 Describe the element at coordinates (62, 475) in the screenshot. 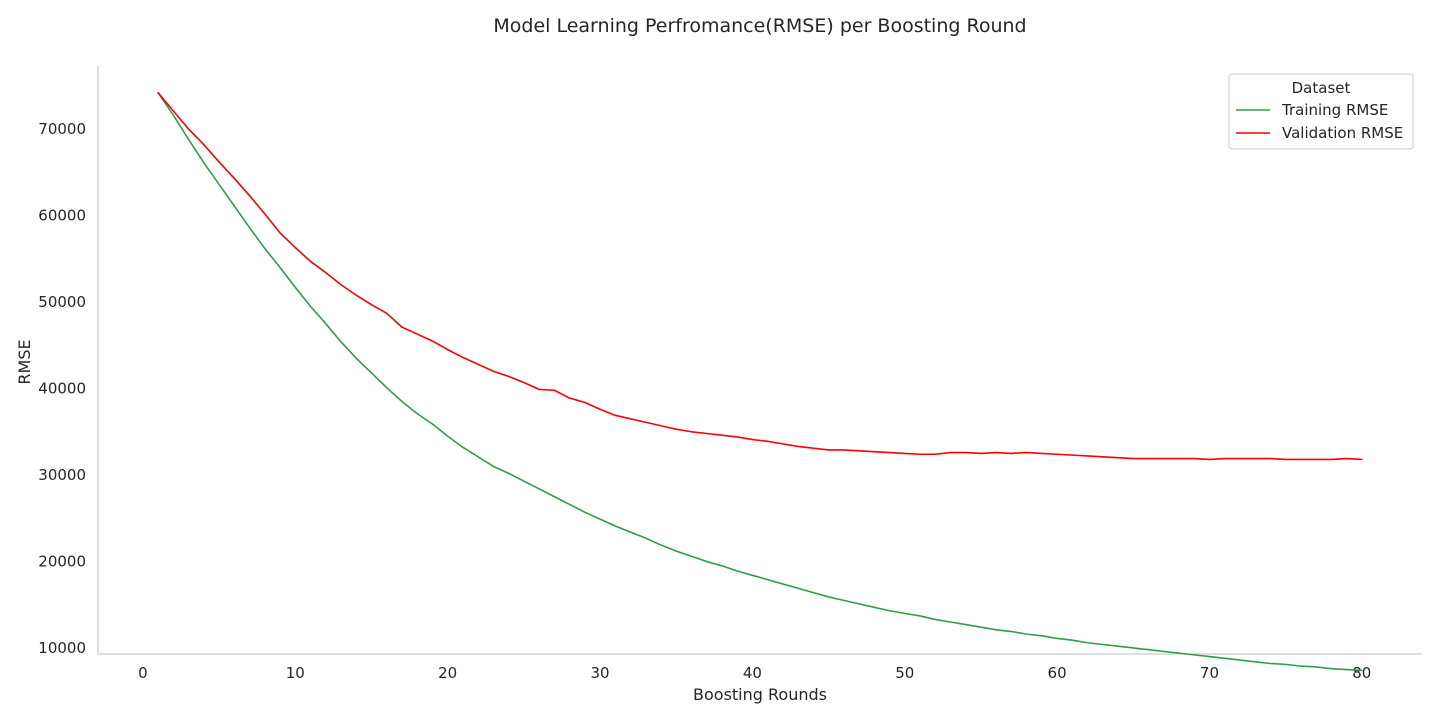

I see `y-tick-label: 30000` at that location.